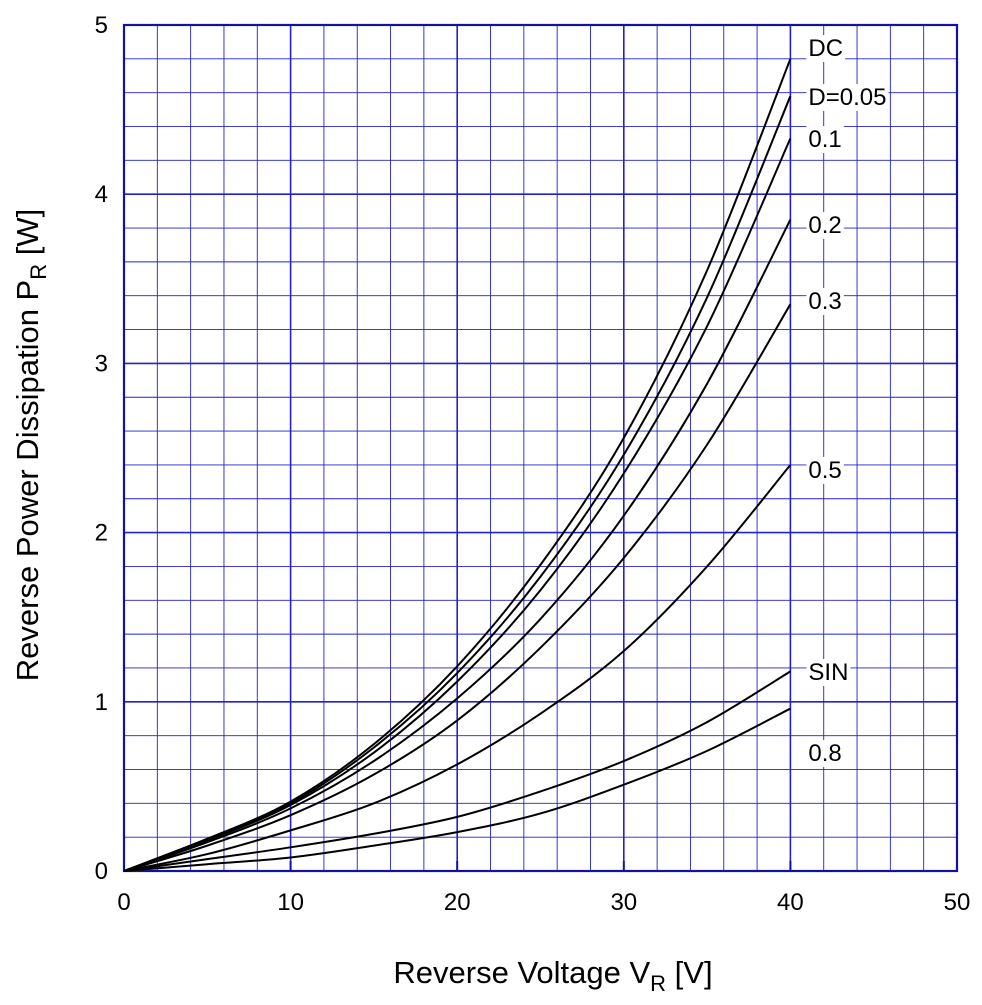 Image resolution: width=982 pixels, height=1005 pixels. What do you see at coordinates (101, 194) in the screenshot?
I see `y-tick-label: 4` at bounding box center [101, 194].